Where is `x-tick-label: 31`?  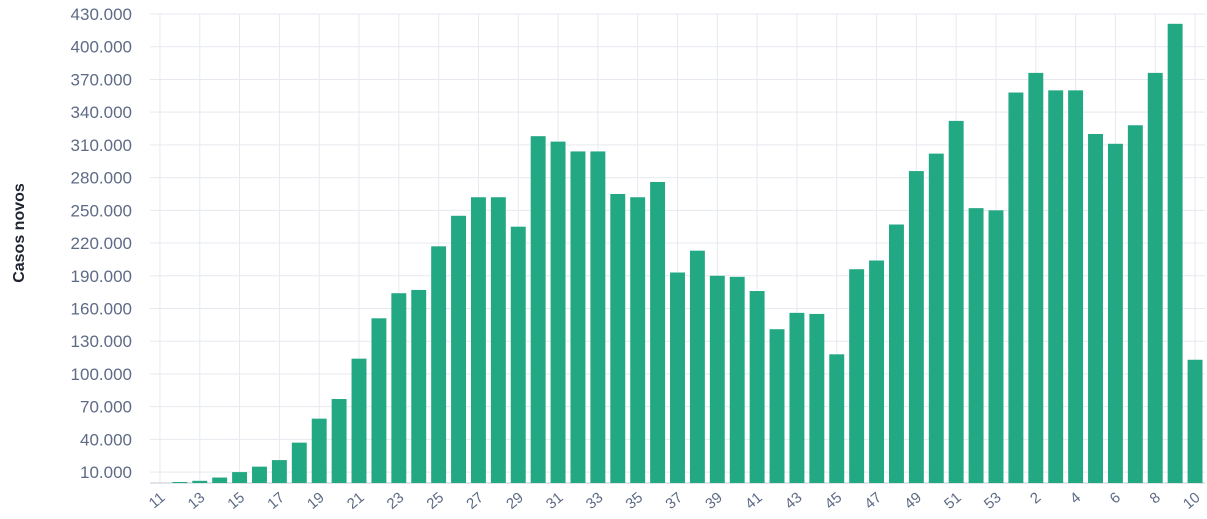 x-tick-label: 31 is located at coordinates (555, 501).